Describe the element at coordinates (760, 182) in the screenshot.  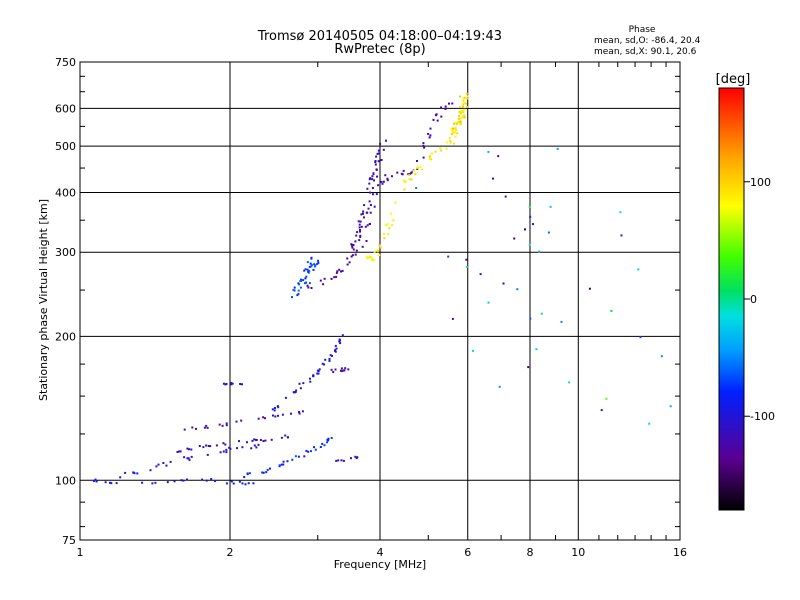
I see `colorbar-tick-label: 100` at that location.